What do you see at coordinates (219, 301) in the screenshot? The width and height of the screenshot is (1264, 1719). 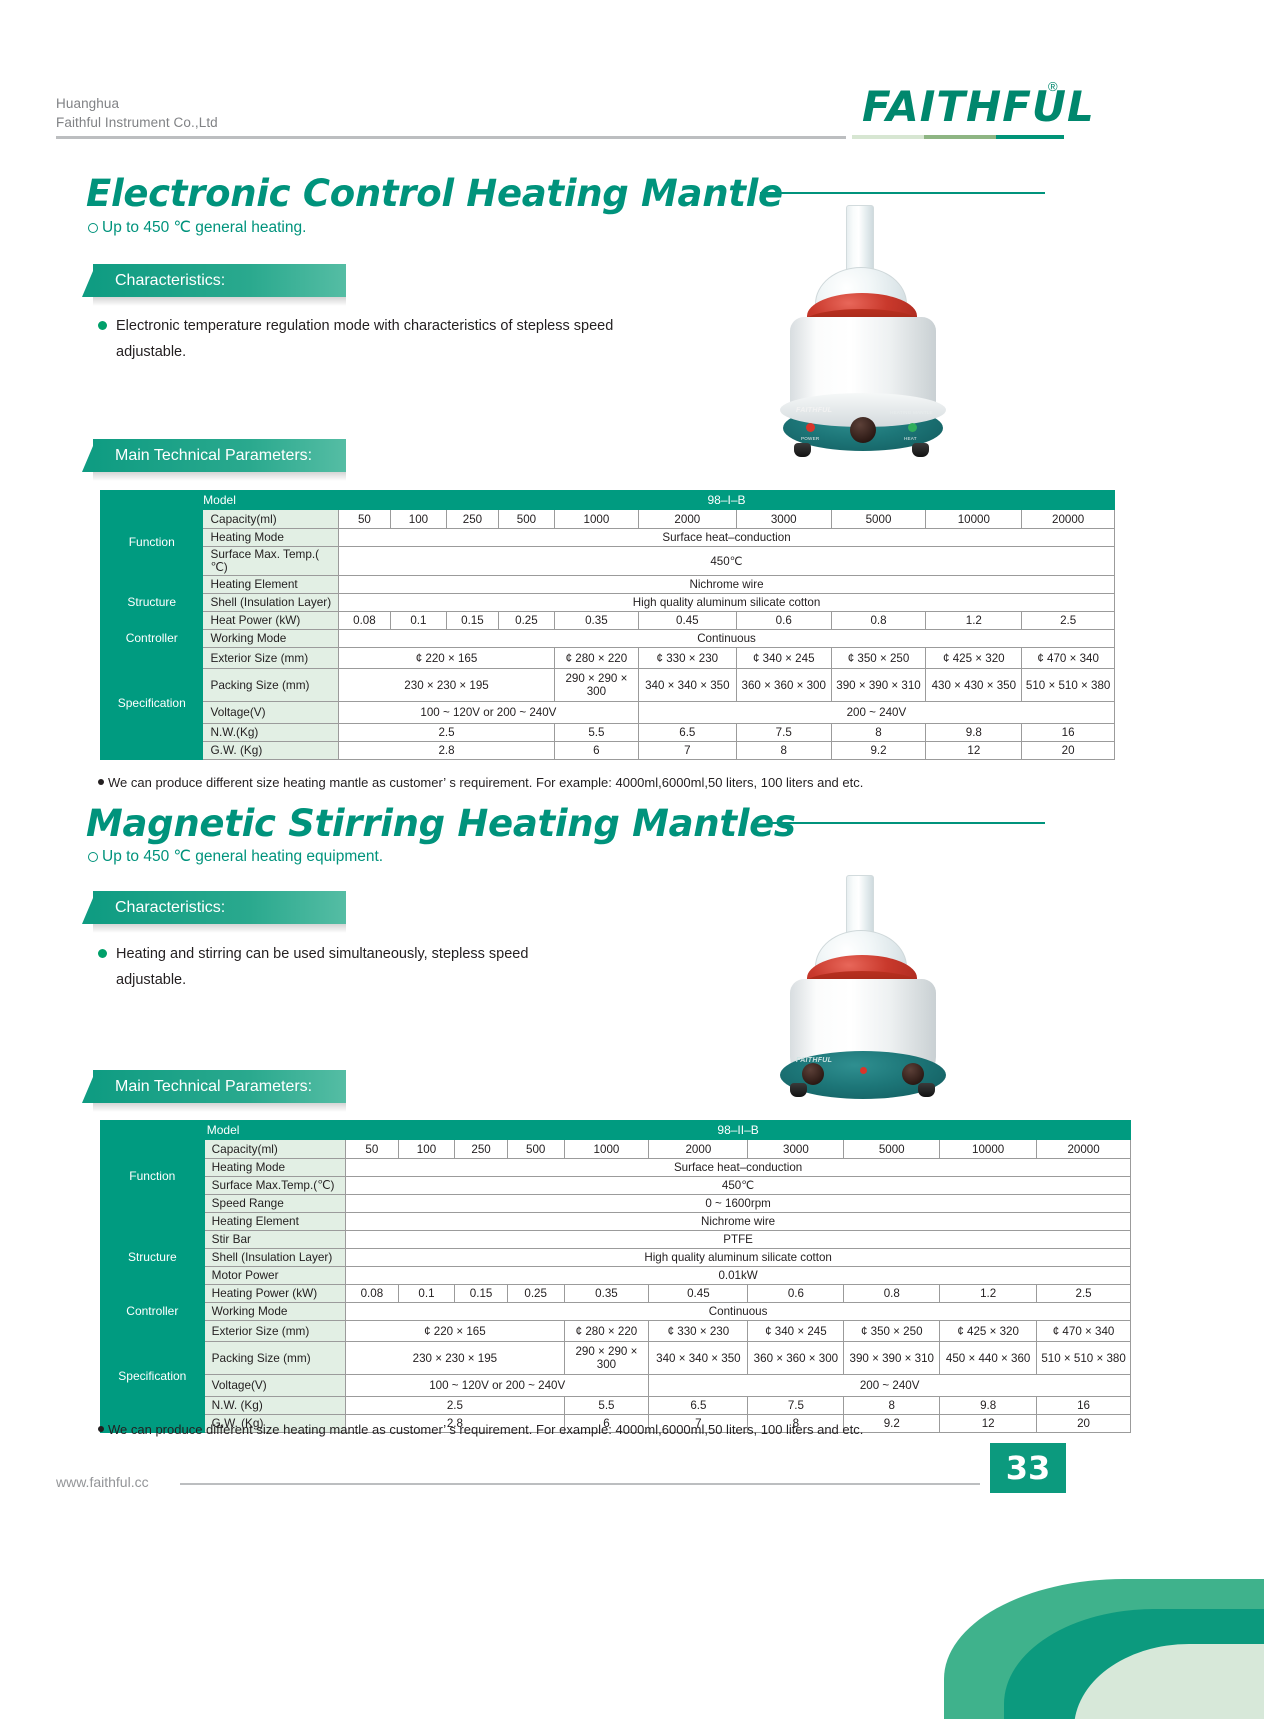 I see `section-1-characteristics-banner-shadow` at bounding box center [219, 301].